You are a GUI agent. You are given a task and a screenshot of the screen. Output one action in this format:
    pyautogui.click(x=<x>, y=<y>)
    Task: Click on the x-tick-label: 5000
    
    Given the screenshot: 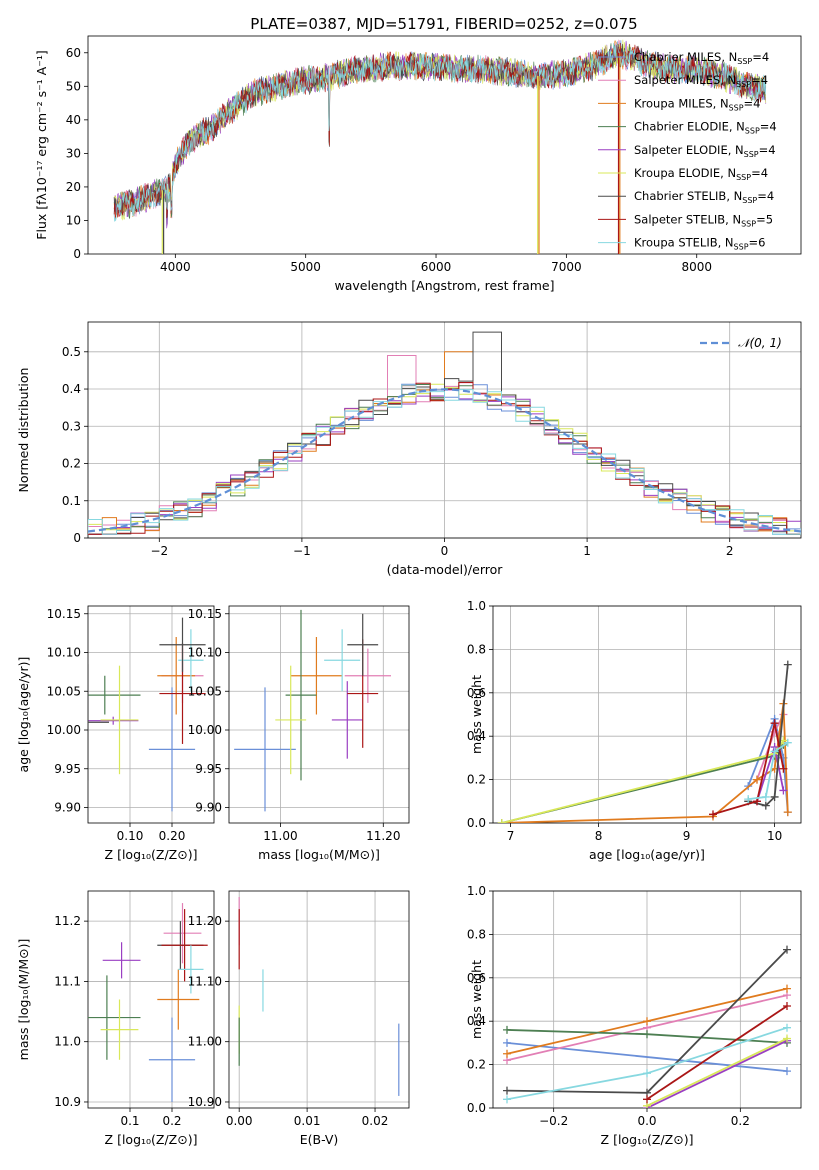 What is the action you would take?
    pyautogui.click(x=305, y=267)
    